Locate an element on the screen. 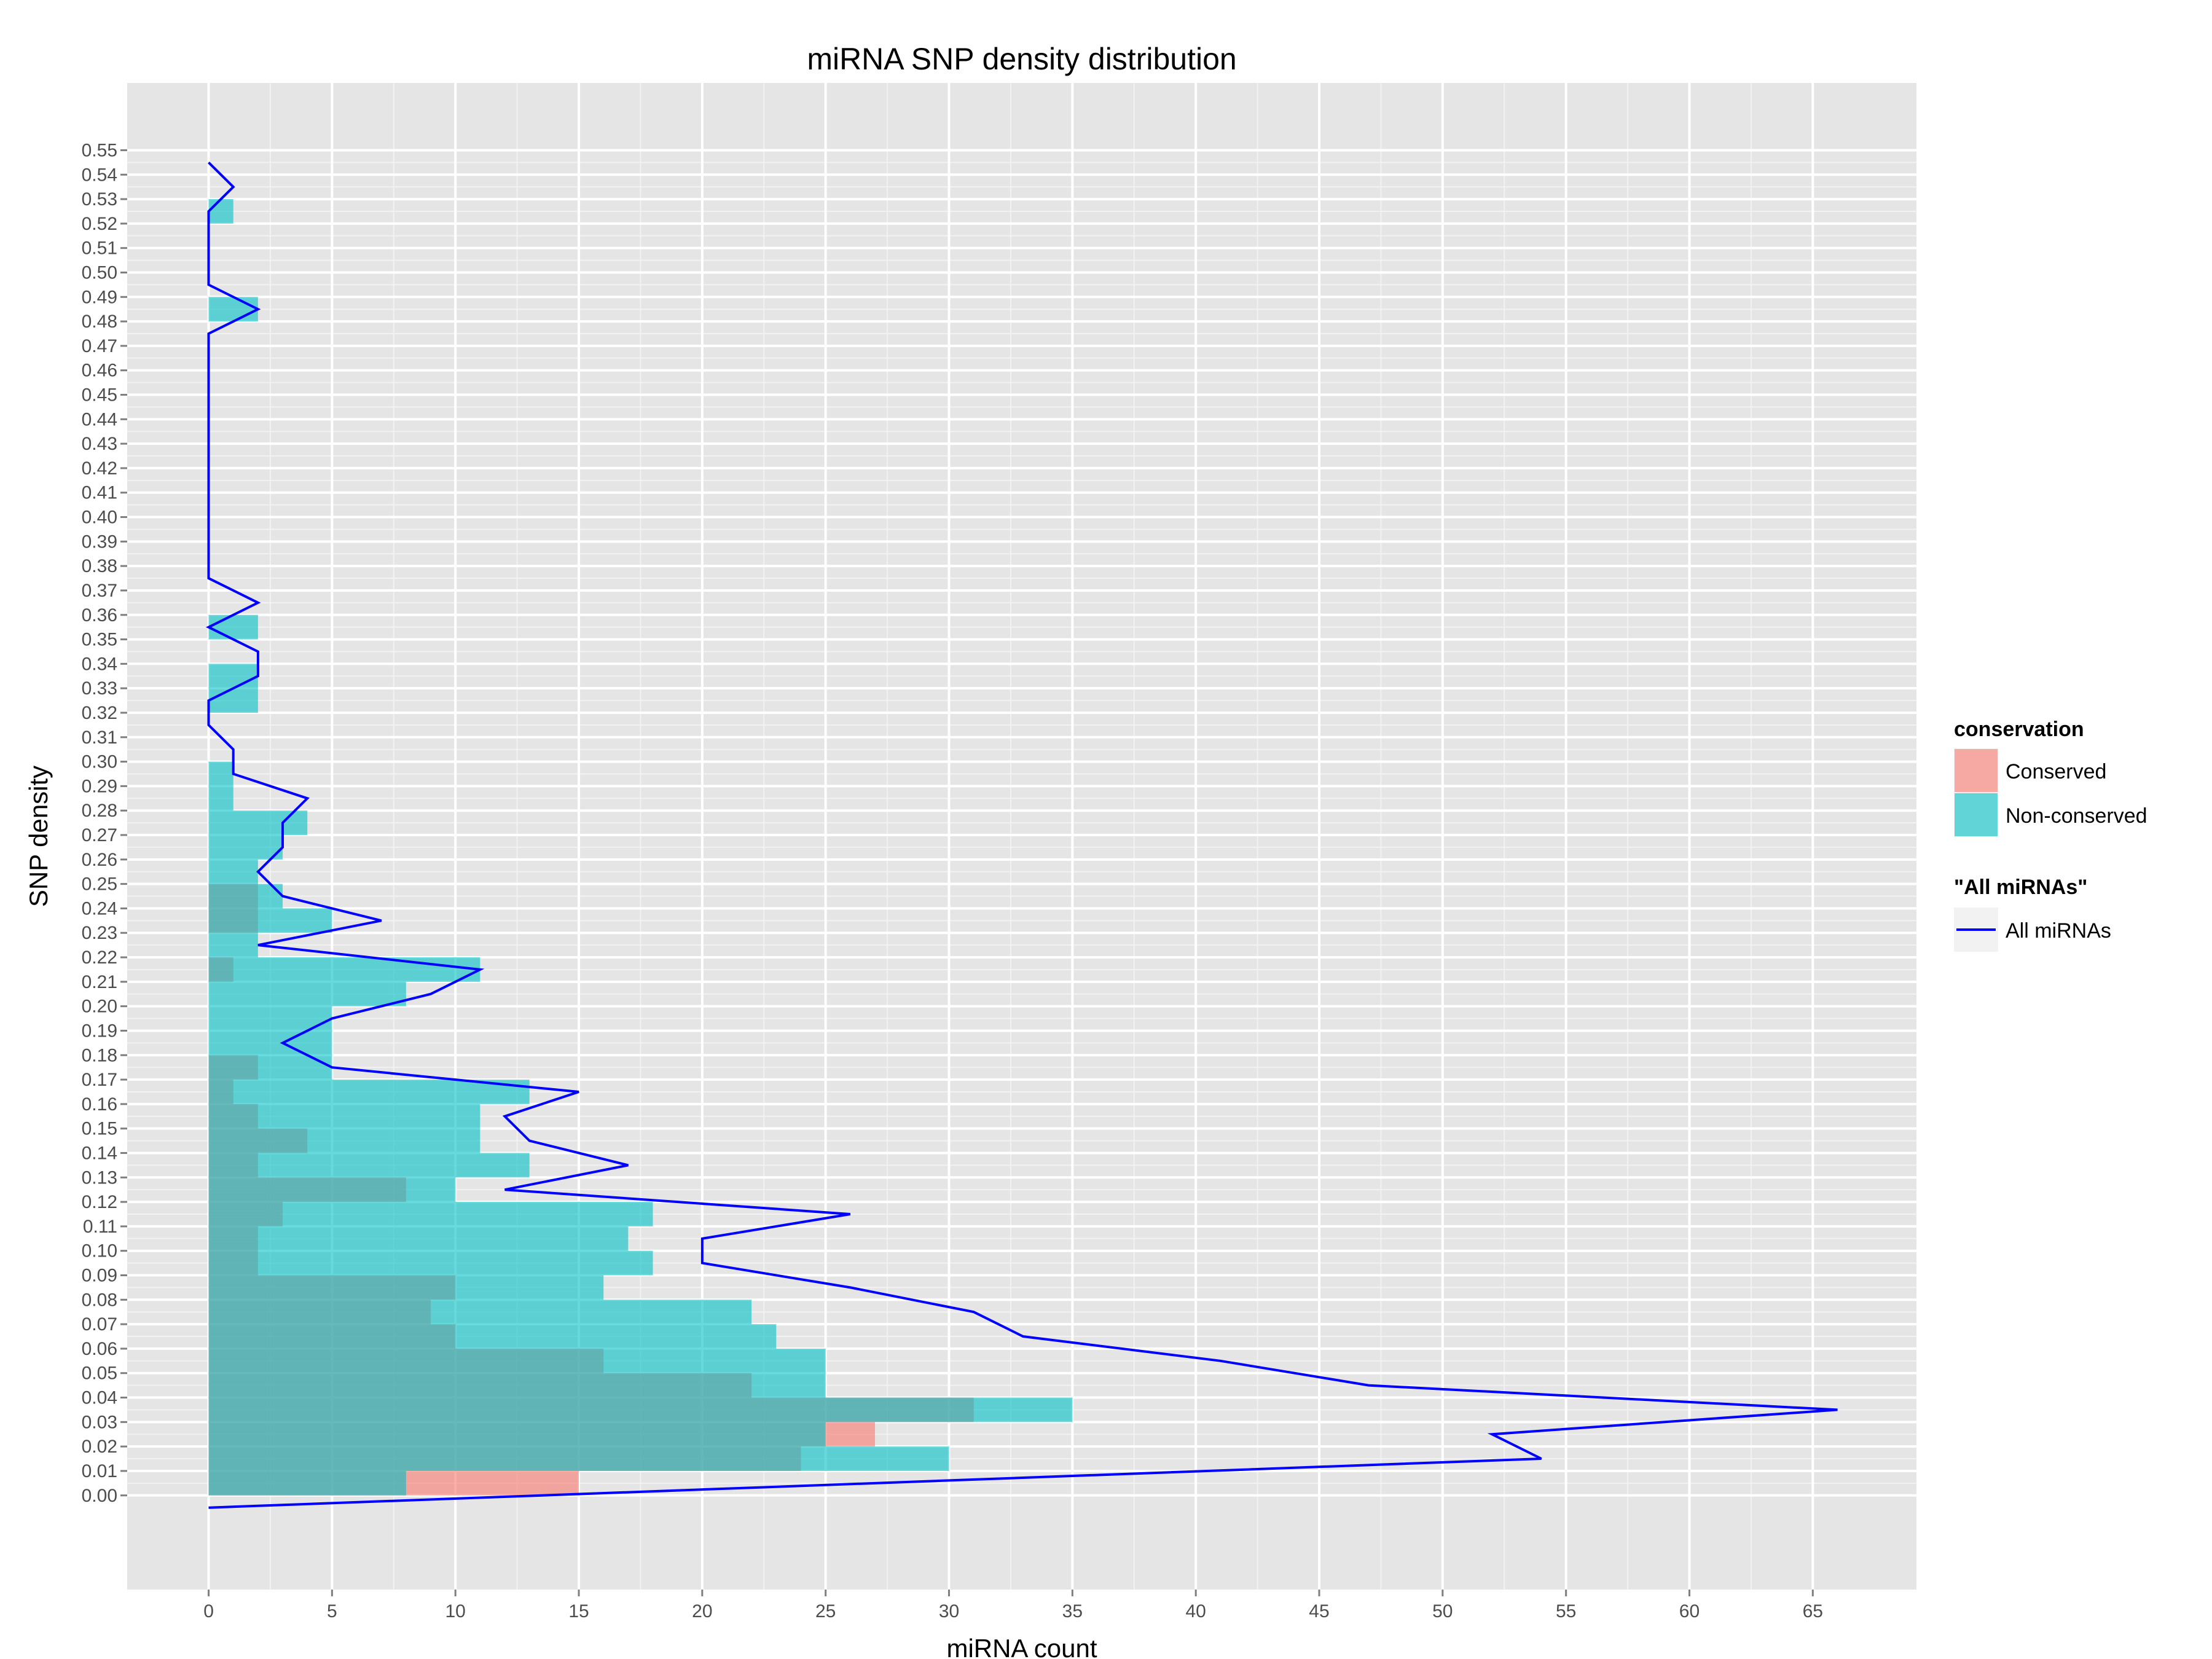 Image resolution: width=2212 pixels, height=1659 pixels. x-axis-label: miRNA count is located at coordinates (1021, 1646).